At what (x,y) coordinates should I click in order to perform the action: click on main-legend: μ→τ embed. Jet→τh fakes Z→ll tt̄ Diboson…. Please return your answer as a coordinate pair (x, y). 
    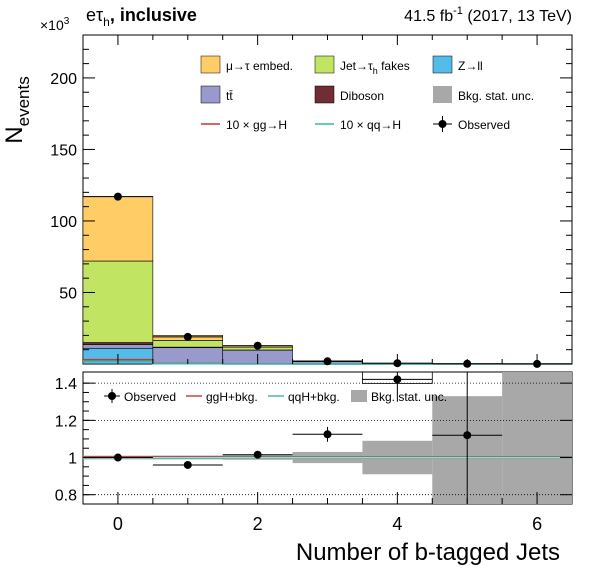
    Looking at the image, I should click on (367, 93).